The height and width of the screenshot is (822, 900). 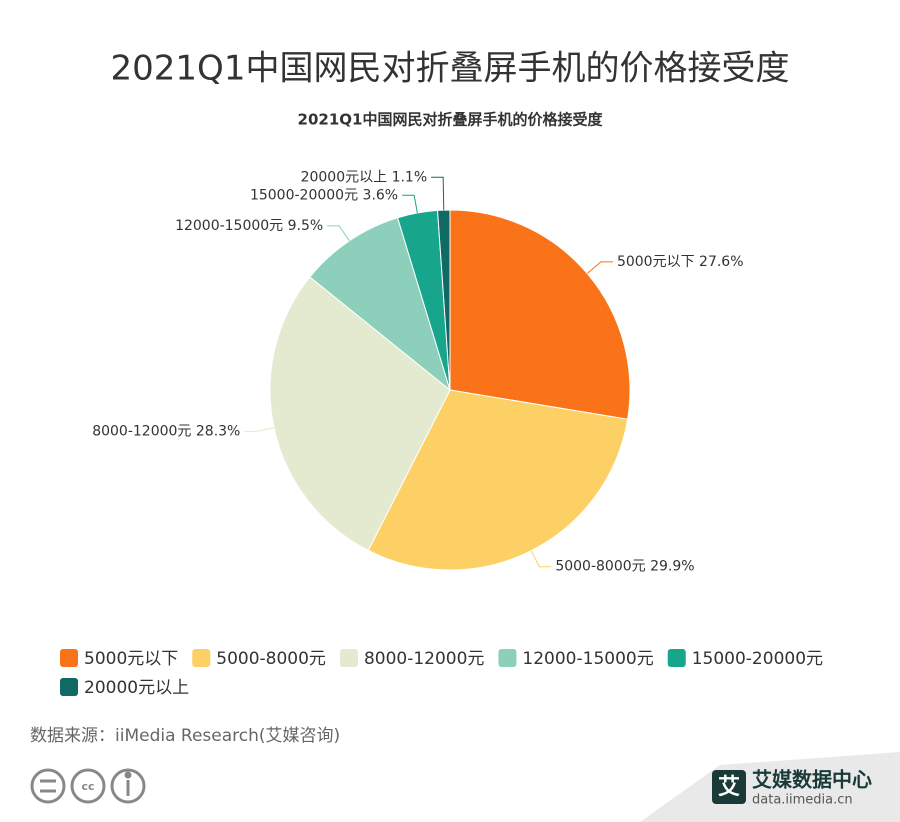 I want to click on legend-item: 12000-15000元, so click(x=576, y=659).